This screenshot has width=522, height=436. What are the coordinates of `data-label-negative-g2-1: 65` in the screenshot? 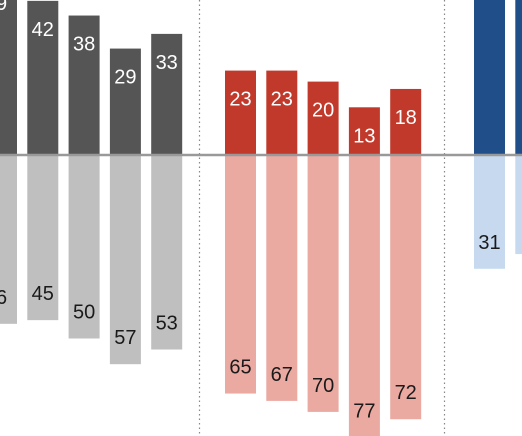 It's located at (240, 368).